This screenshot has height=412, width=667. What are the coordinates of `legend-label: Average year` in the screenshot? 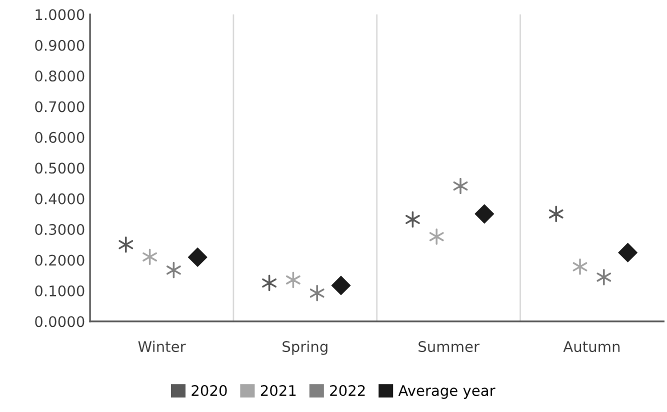 It's located at (447, 392).